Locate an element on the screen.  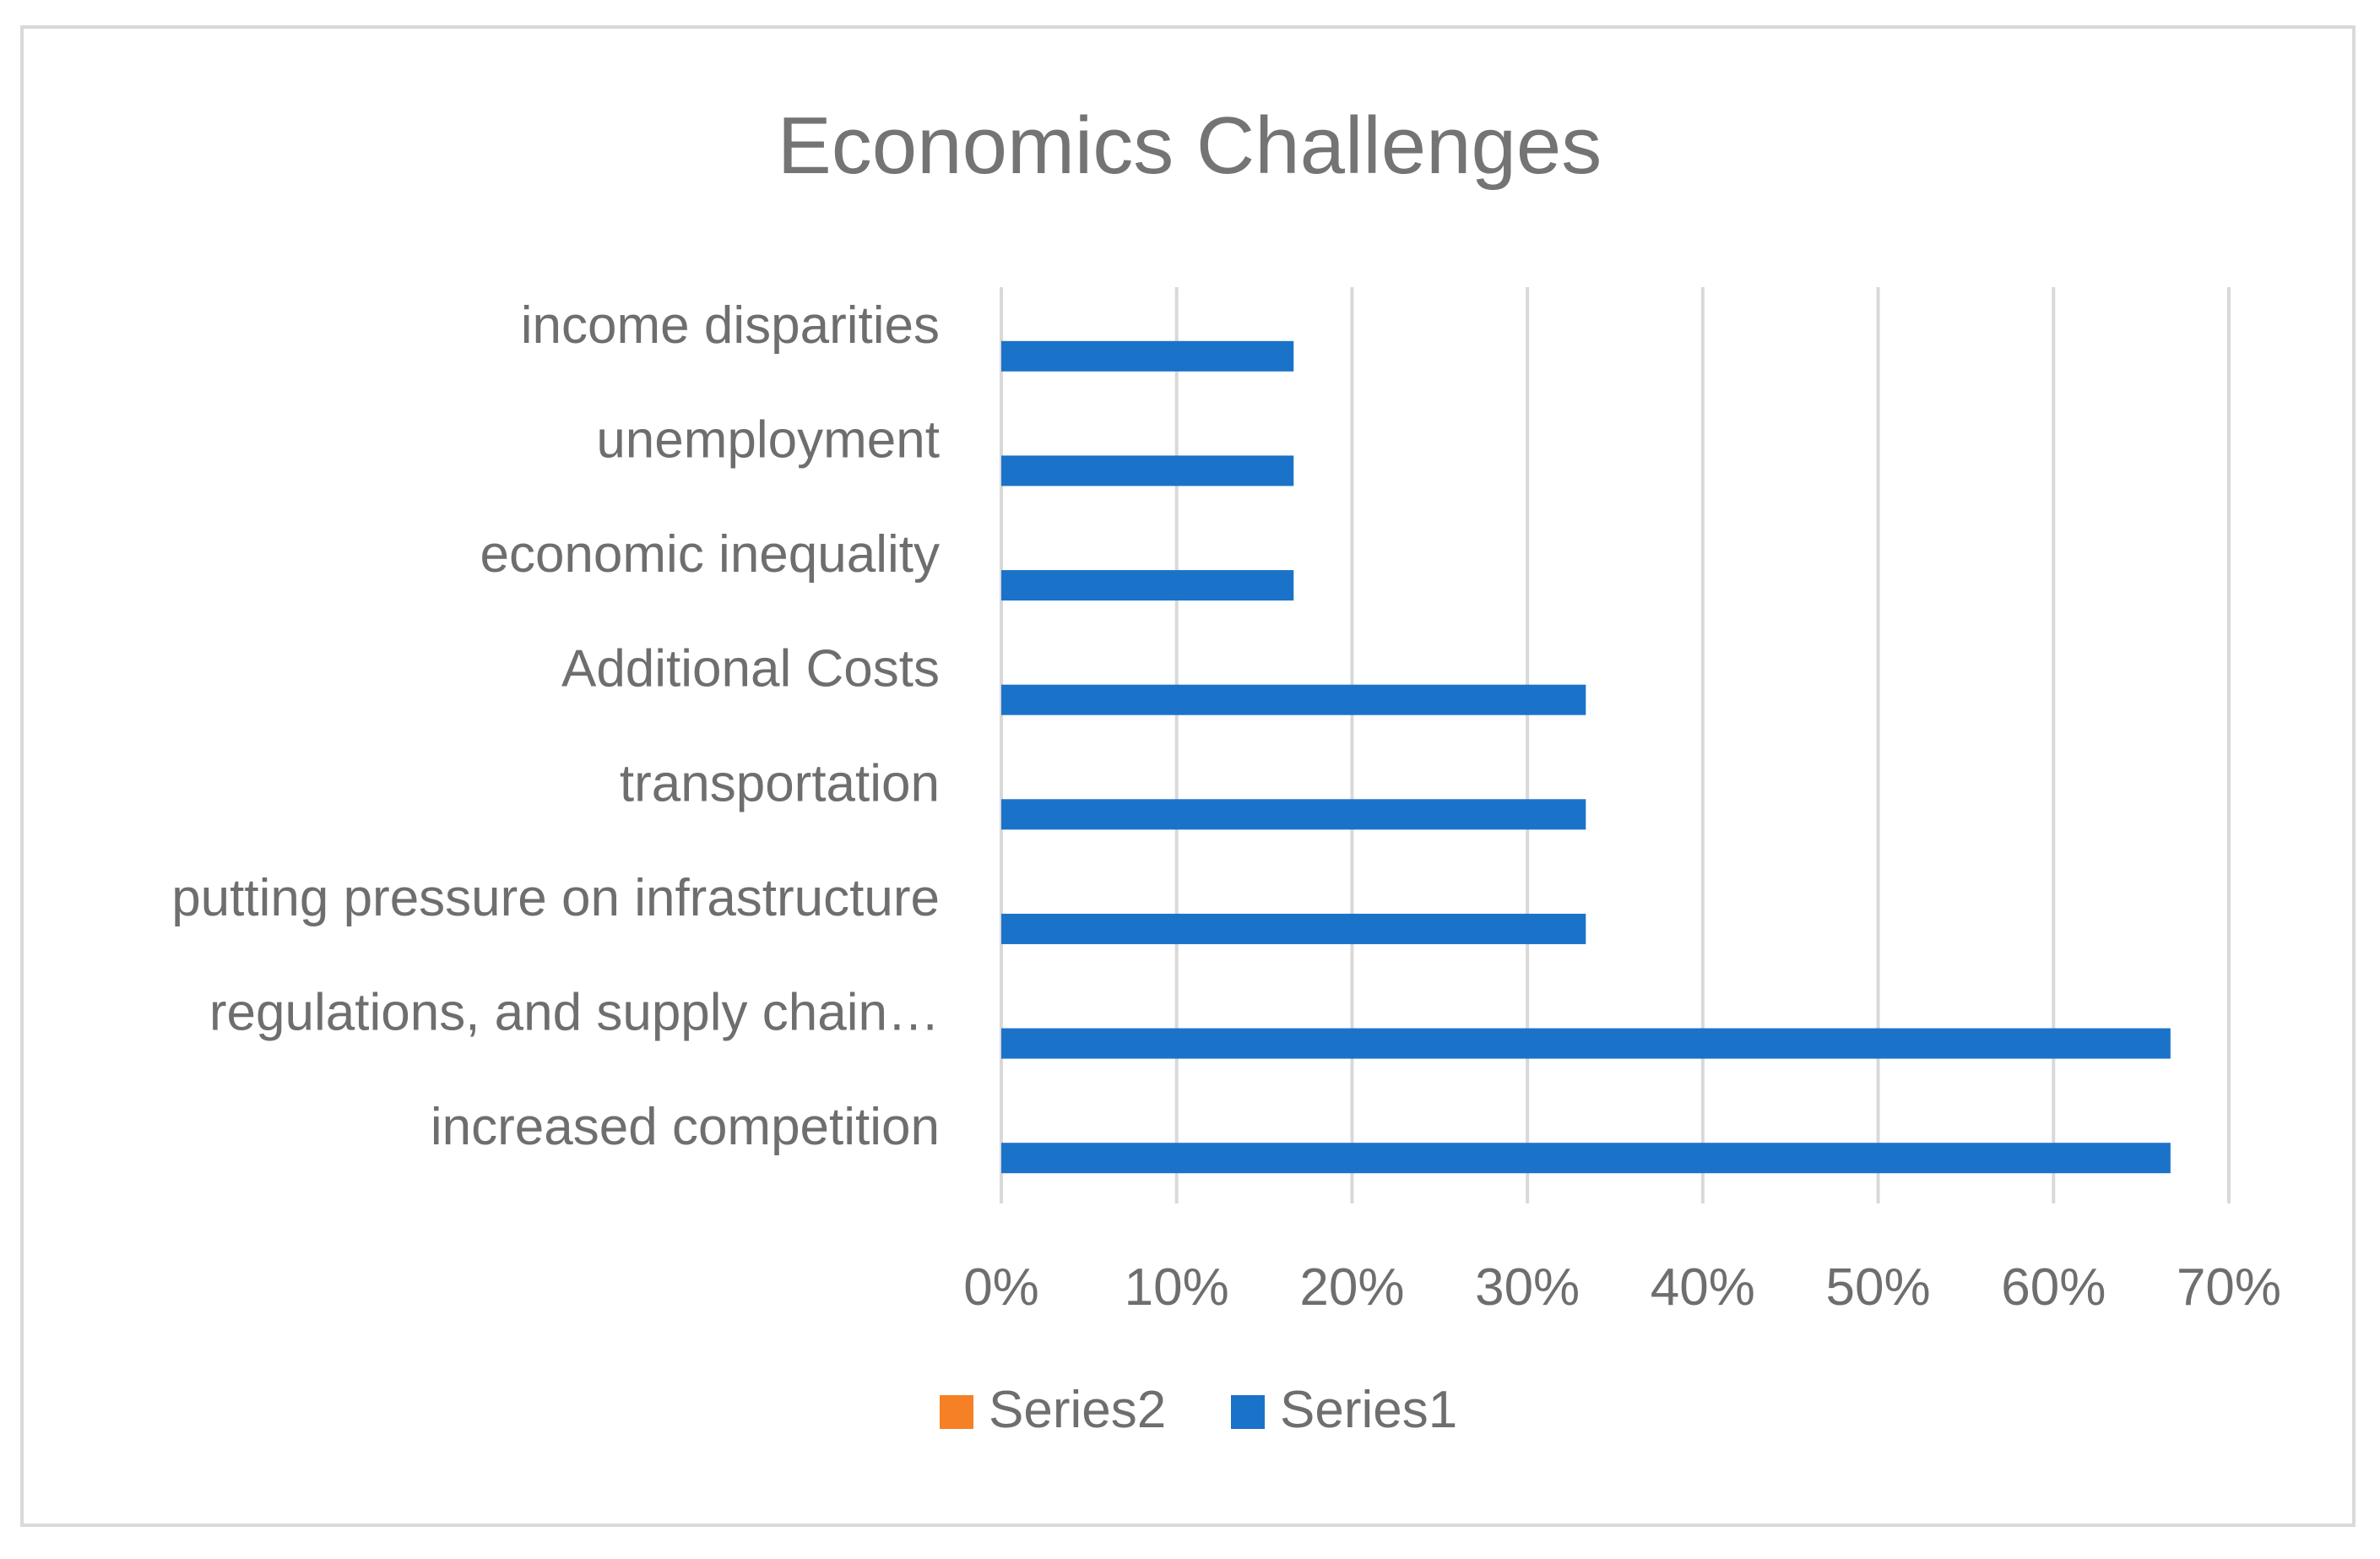
category-label: Additional Costs is located at coordinates (750, 669).